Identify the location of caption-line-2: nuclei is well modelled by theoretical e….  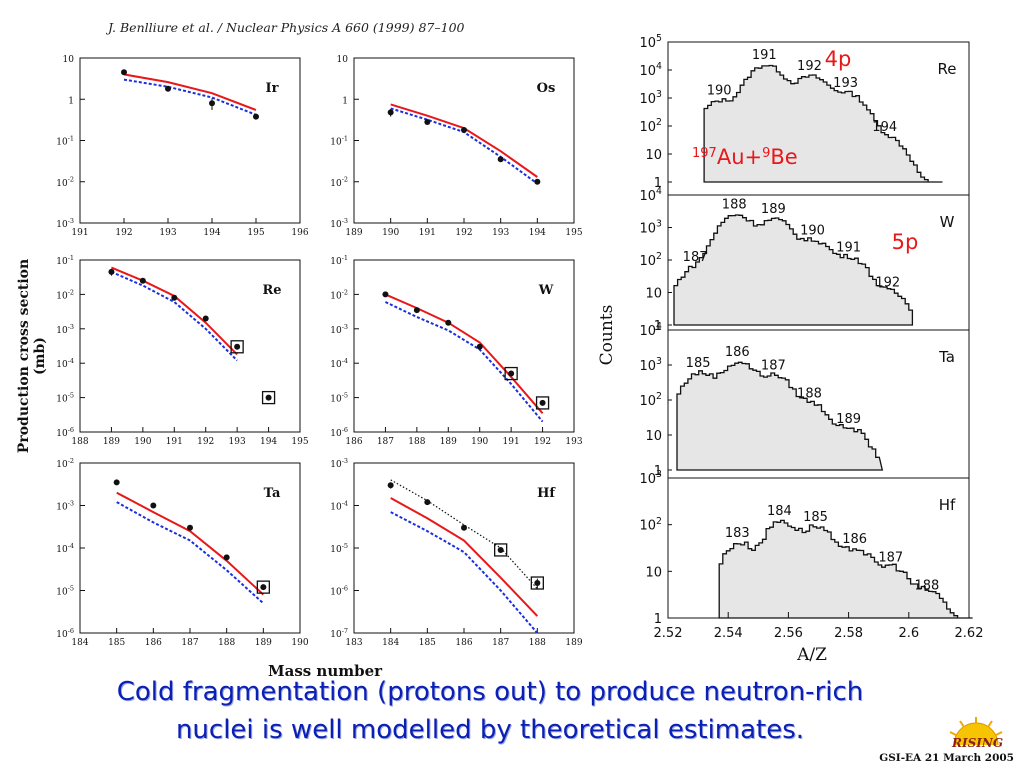
(490, 730).